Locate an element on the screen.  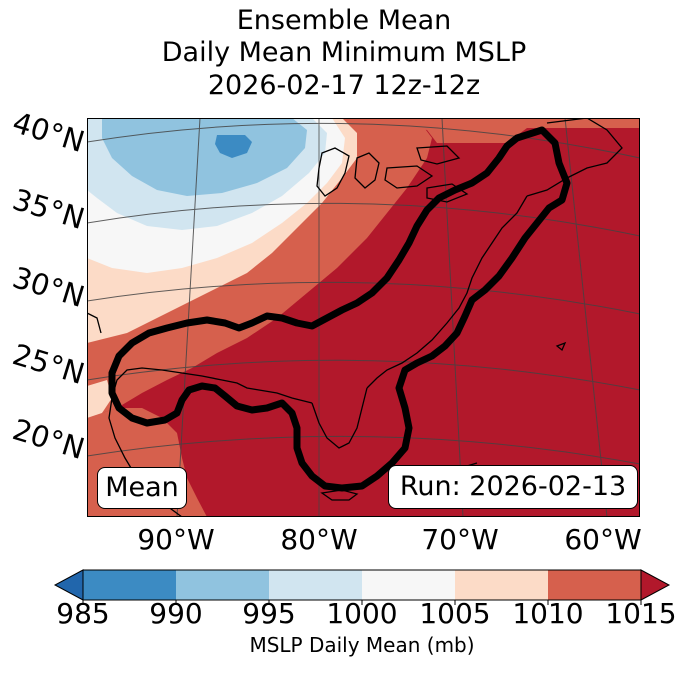
lon-label-80w: 80°W is located at coordinates (318, 539).